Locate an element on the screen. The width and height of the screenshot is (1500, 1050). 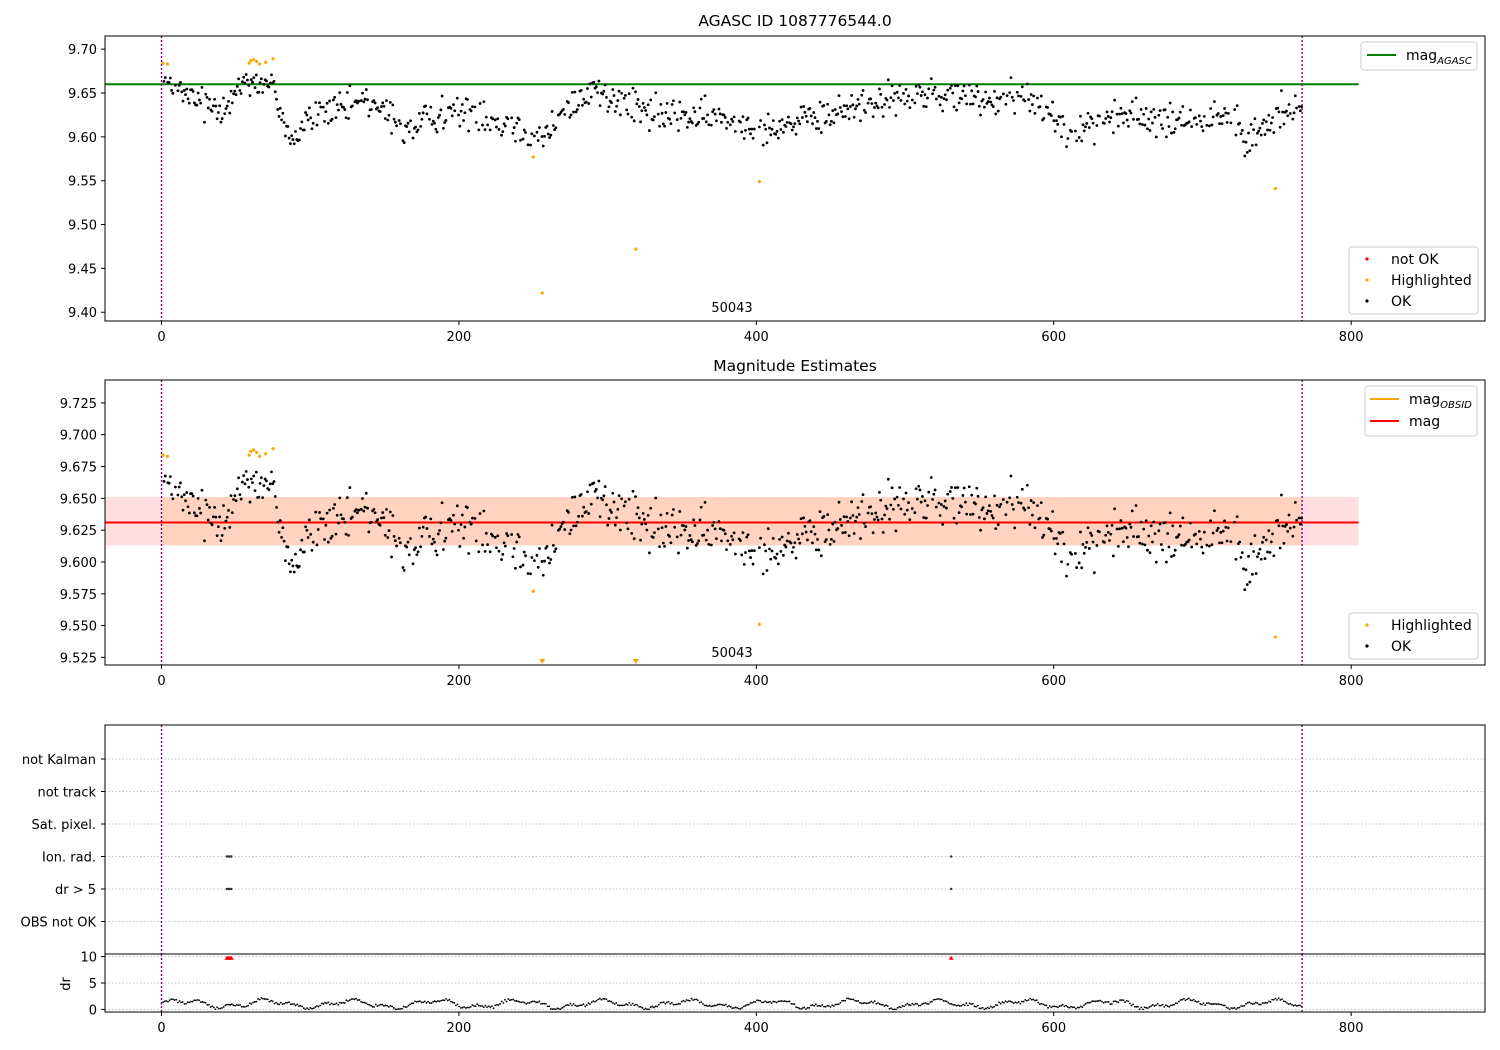
y-tick-label: 9.60 is located at coordinates (82, 138).